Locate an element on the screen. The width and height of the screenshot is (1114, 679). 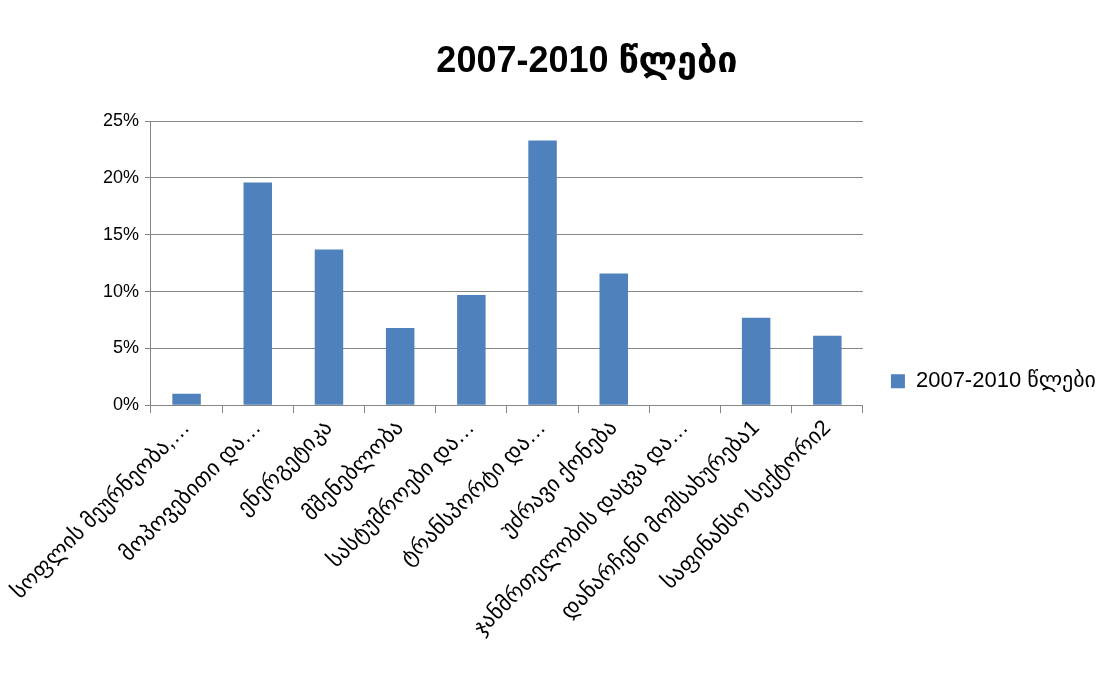
y-tick-label: 0% is located at coordinates (125, 404).